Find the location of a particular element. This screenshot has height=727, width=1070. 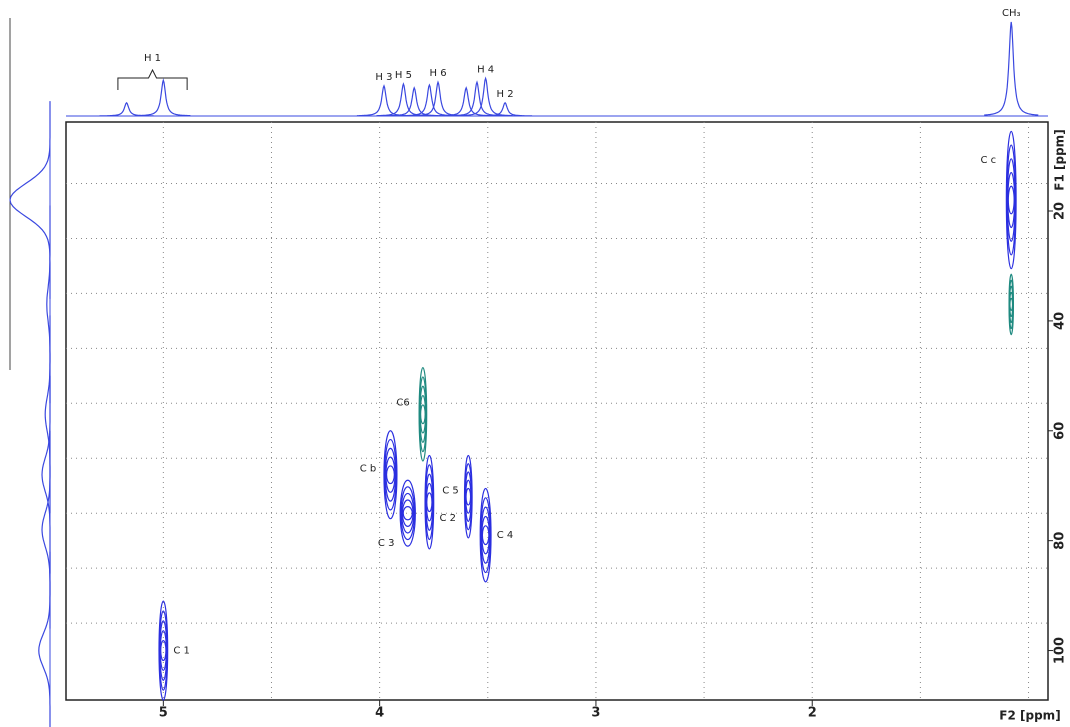

peak-label: C 3 is located at coordinates (386, 543).